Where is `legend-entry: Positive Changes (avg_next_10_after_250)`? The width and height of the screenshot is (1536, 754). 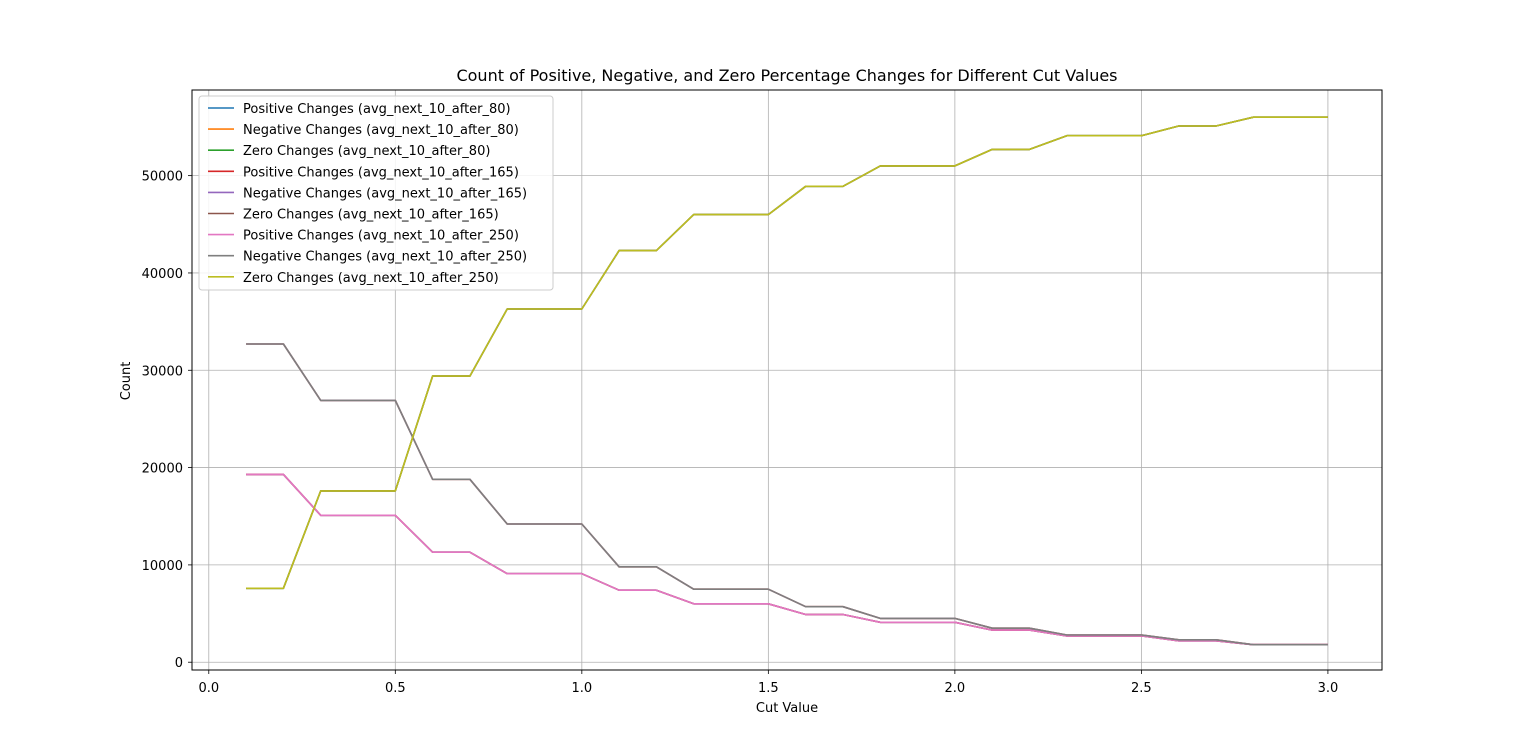
legend-entry: Positive Changes (avg_next_10_after_250) is located at coordinates (381, 236).